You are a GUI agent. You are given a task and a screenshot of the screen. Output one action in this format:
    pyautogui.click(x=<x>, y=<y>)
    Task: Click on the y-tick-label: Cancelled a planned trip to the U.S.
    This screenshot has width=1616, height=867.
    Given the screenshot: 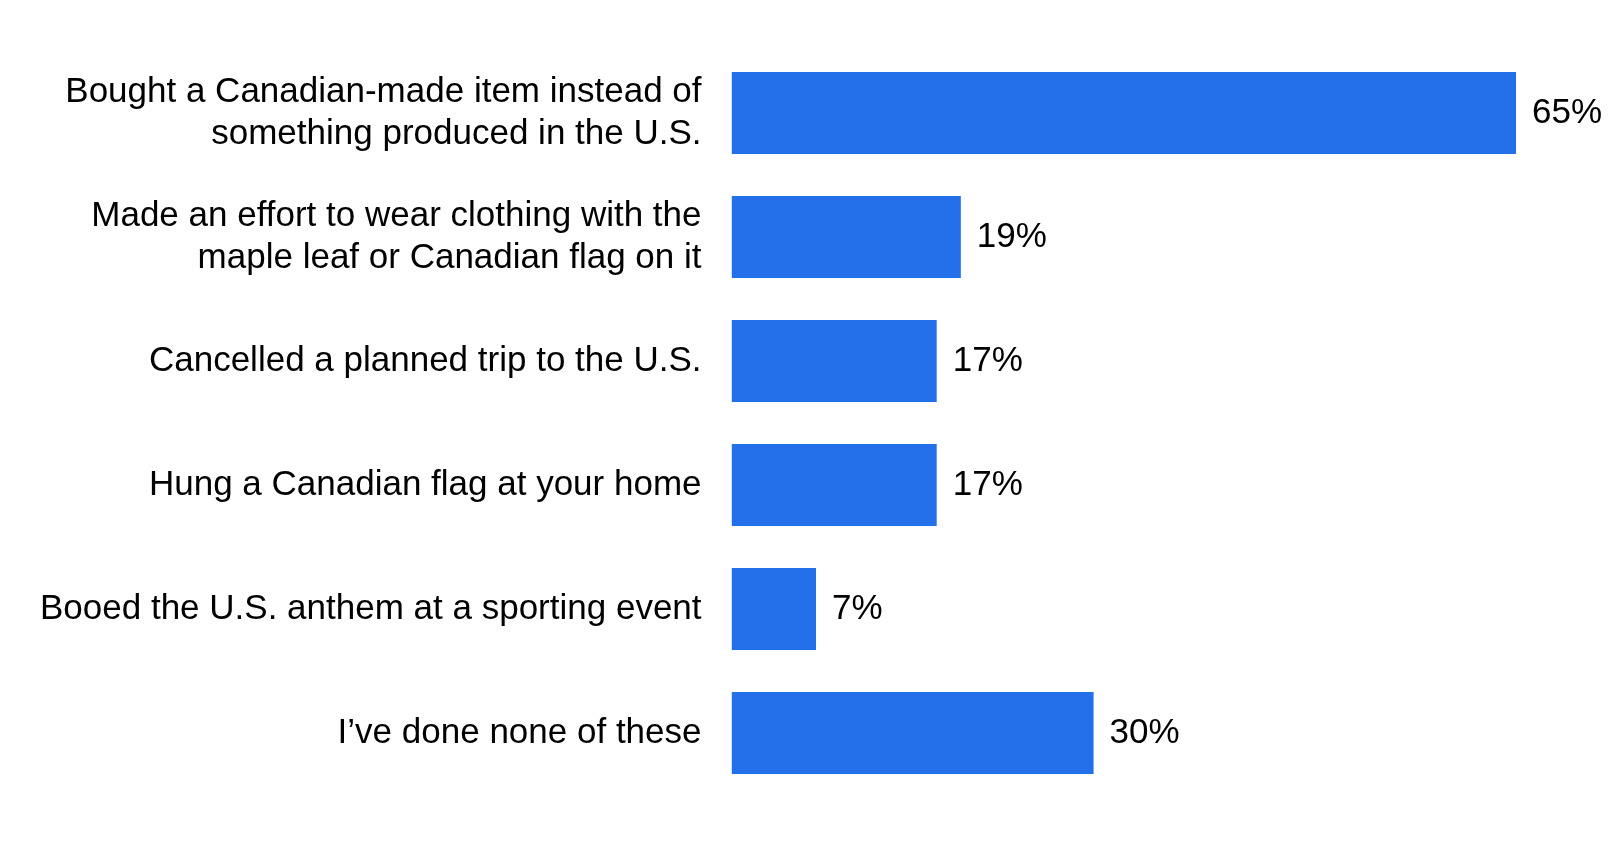 What is the action you would take?
    pyautogui.click(x=425, y=358)
    